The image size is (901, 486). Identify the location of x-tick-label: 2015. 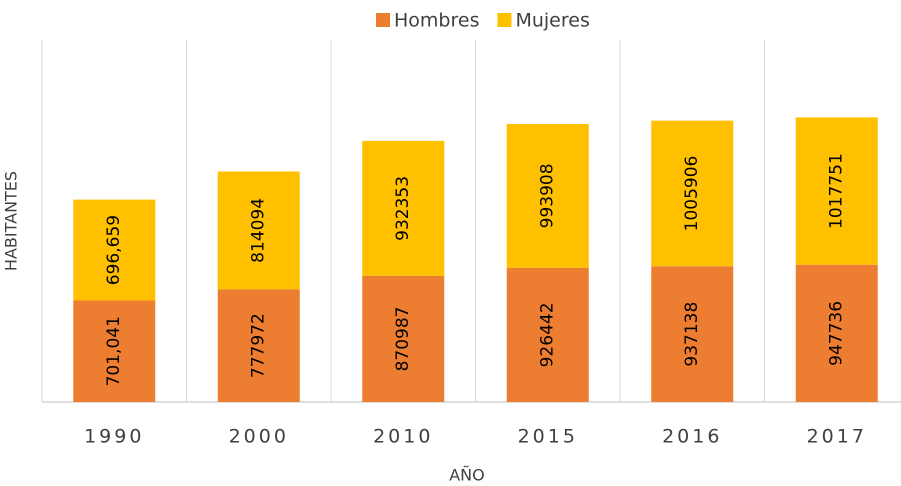
(548, 437).